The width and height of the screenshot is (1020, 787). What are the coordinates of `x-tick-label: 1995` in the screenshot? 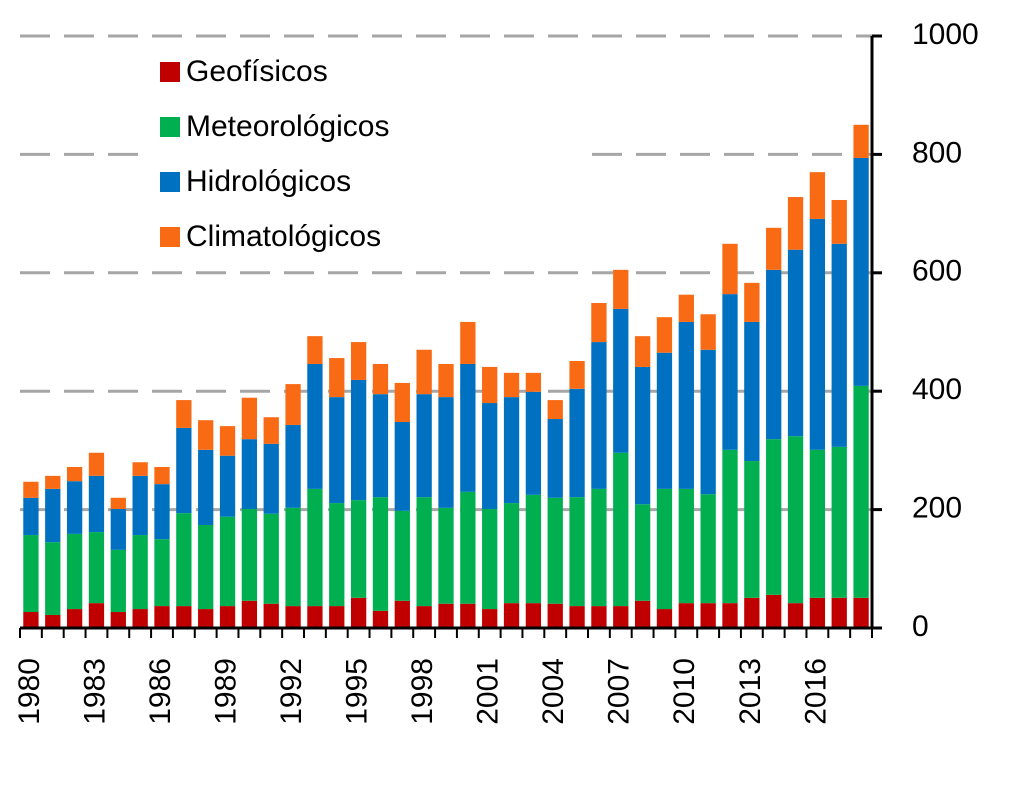 It's located at (357, 691).